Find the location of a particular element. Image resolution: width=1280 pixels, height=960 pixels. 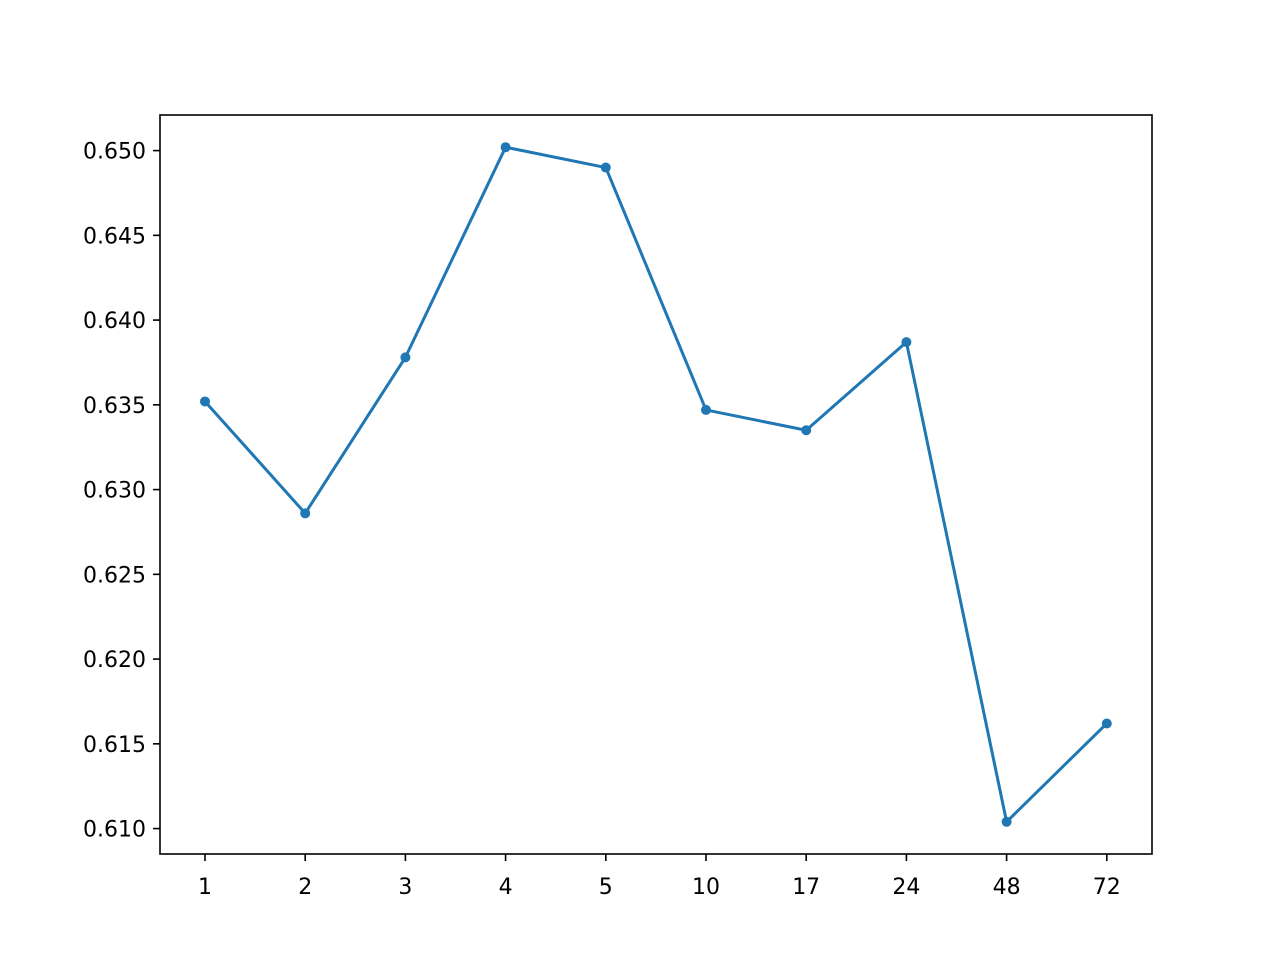

x-tick-label: 1 is located at coordinates (205, 887).